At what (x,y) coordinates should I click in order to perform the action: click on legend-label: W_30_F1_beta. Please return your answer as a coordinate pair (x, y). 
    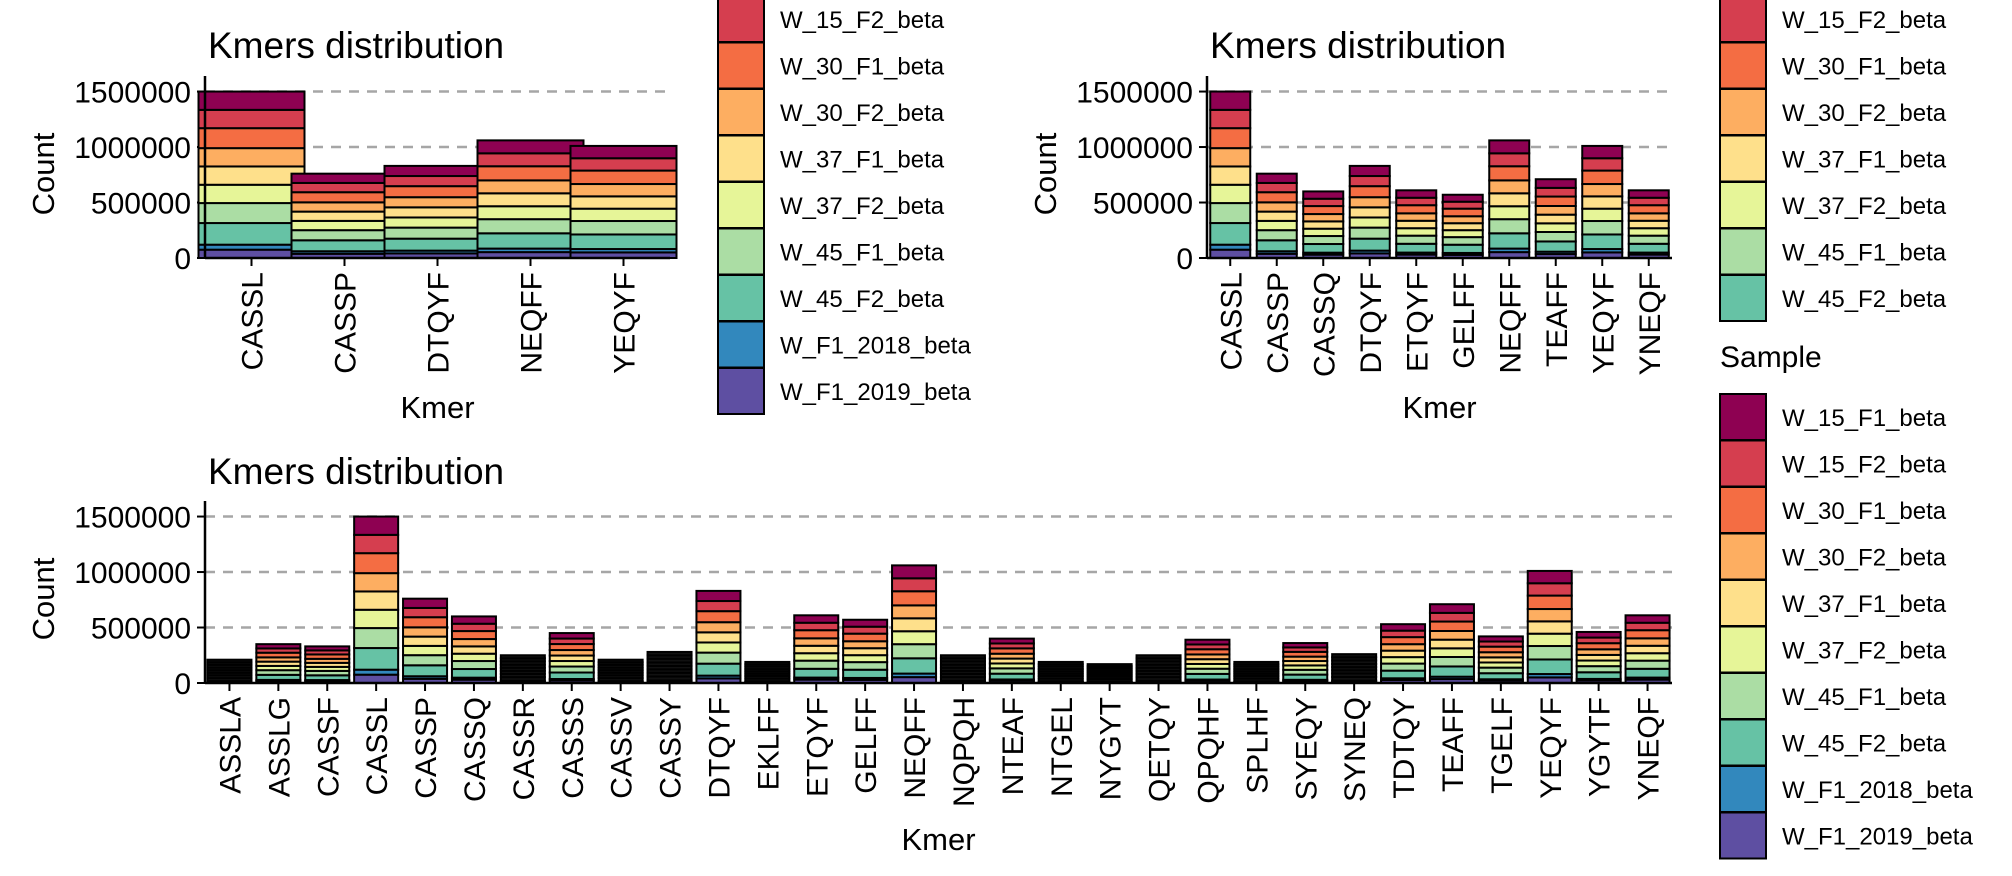
    Looking at the image, I should click on (862, 67).